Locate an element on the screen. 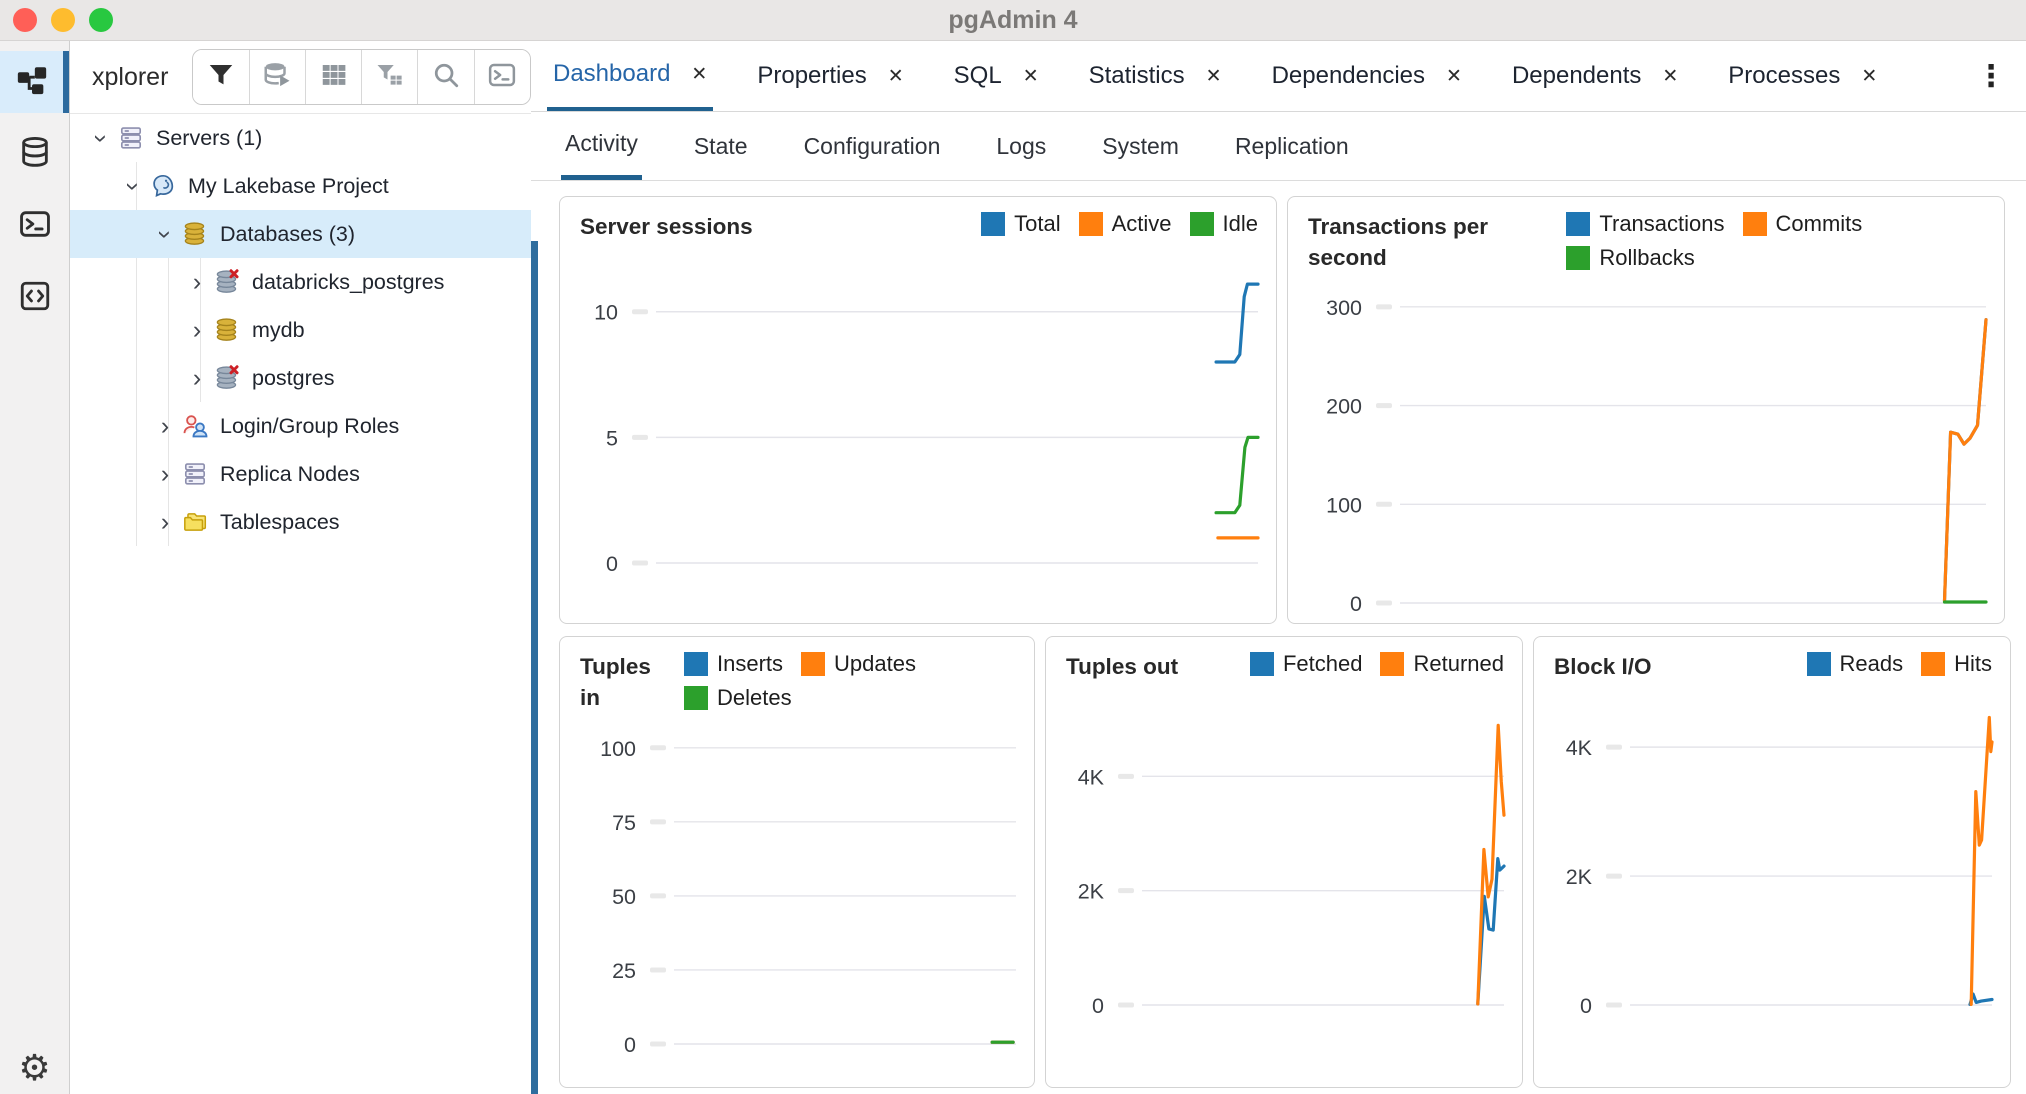 The height and width of the screenshot is (1094, 2026). filter-table-button is located at coordinates (389, 77).